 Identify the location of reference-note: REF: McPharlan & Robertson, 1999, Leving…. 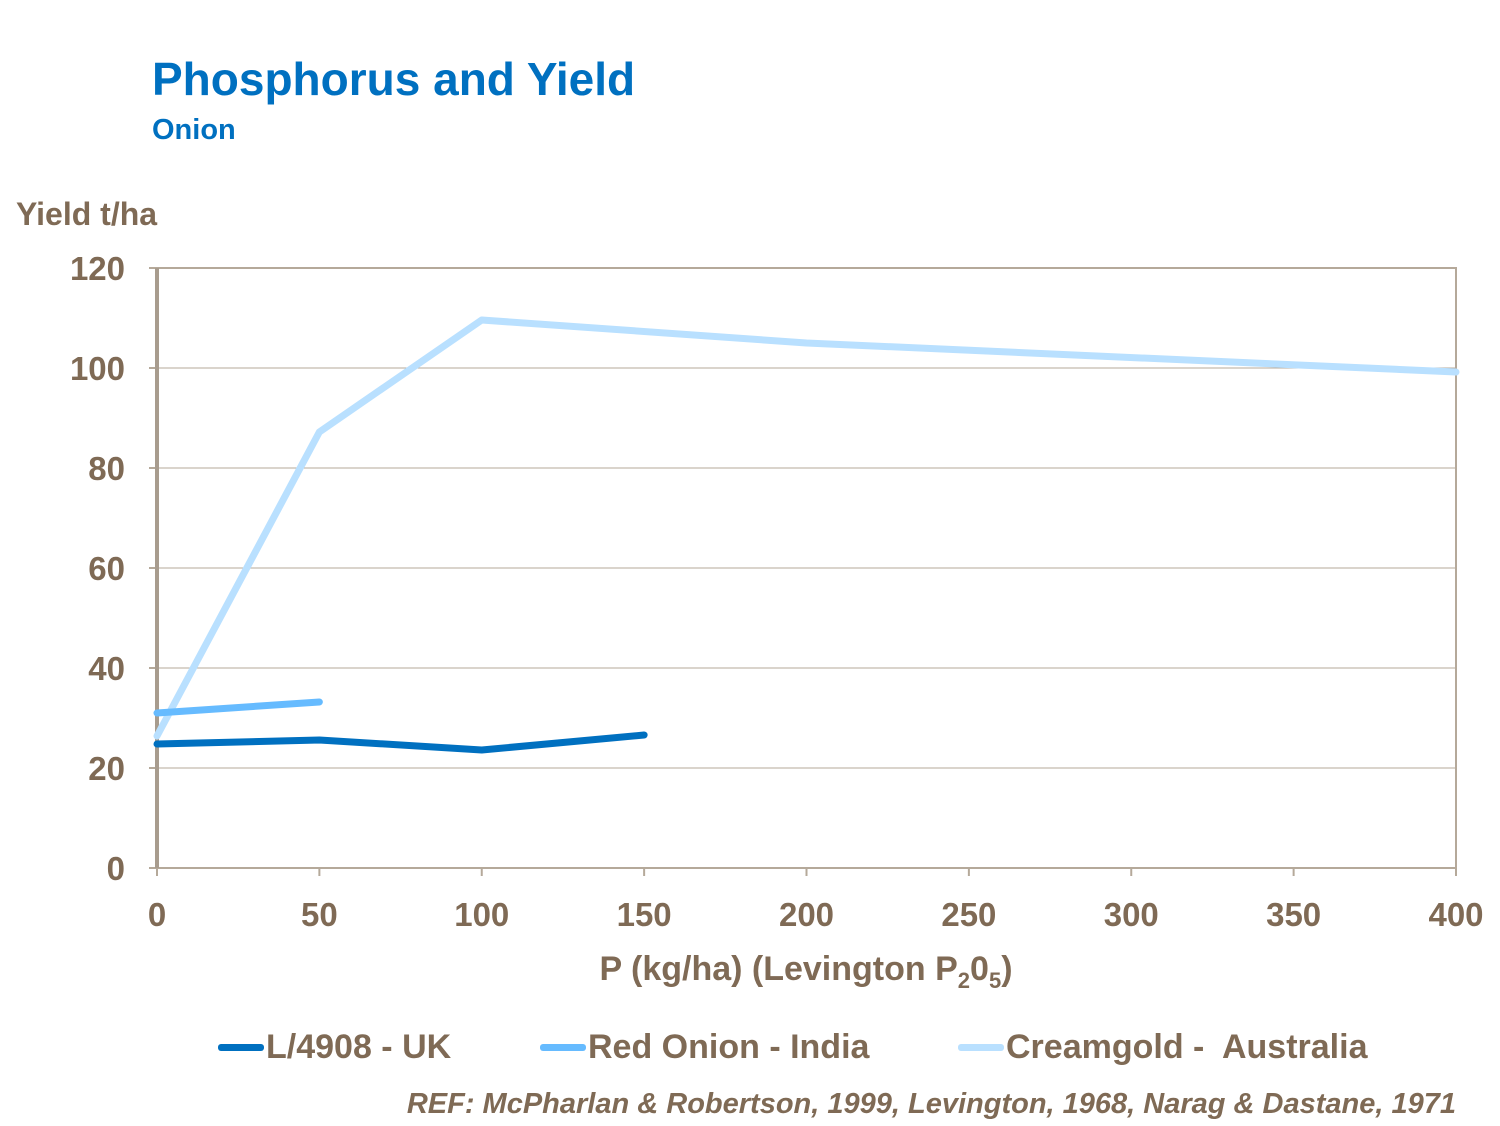
(931, 1104).